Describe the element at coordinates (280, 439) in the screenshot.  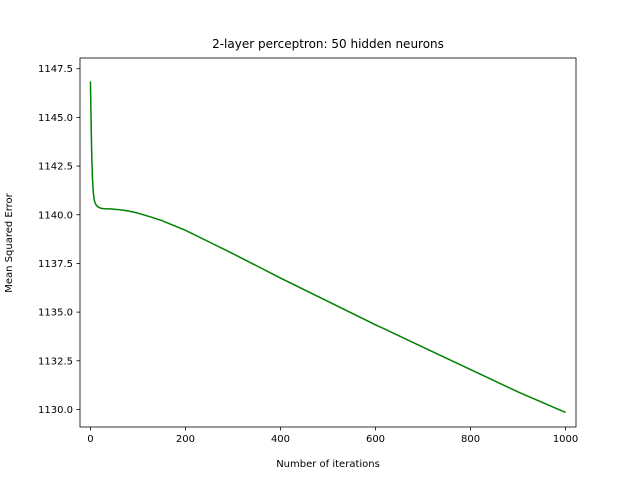
I see `x-tick-label: 400` at that location.